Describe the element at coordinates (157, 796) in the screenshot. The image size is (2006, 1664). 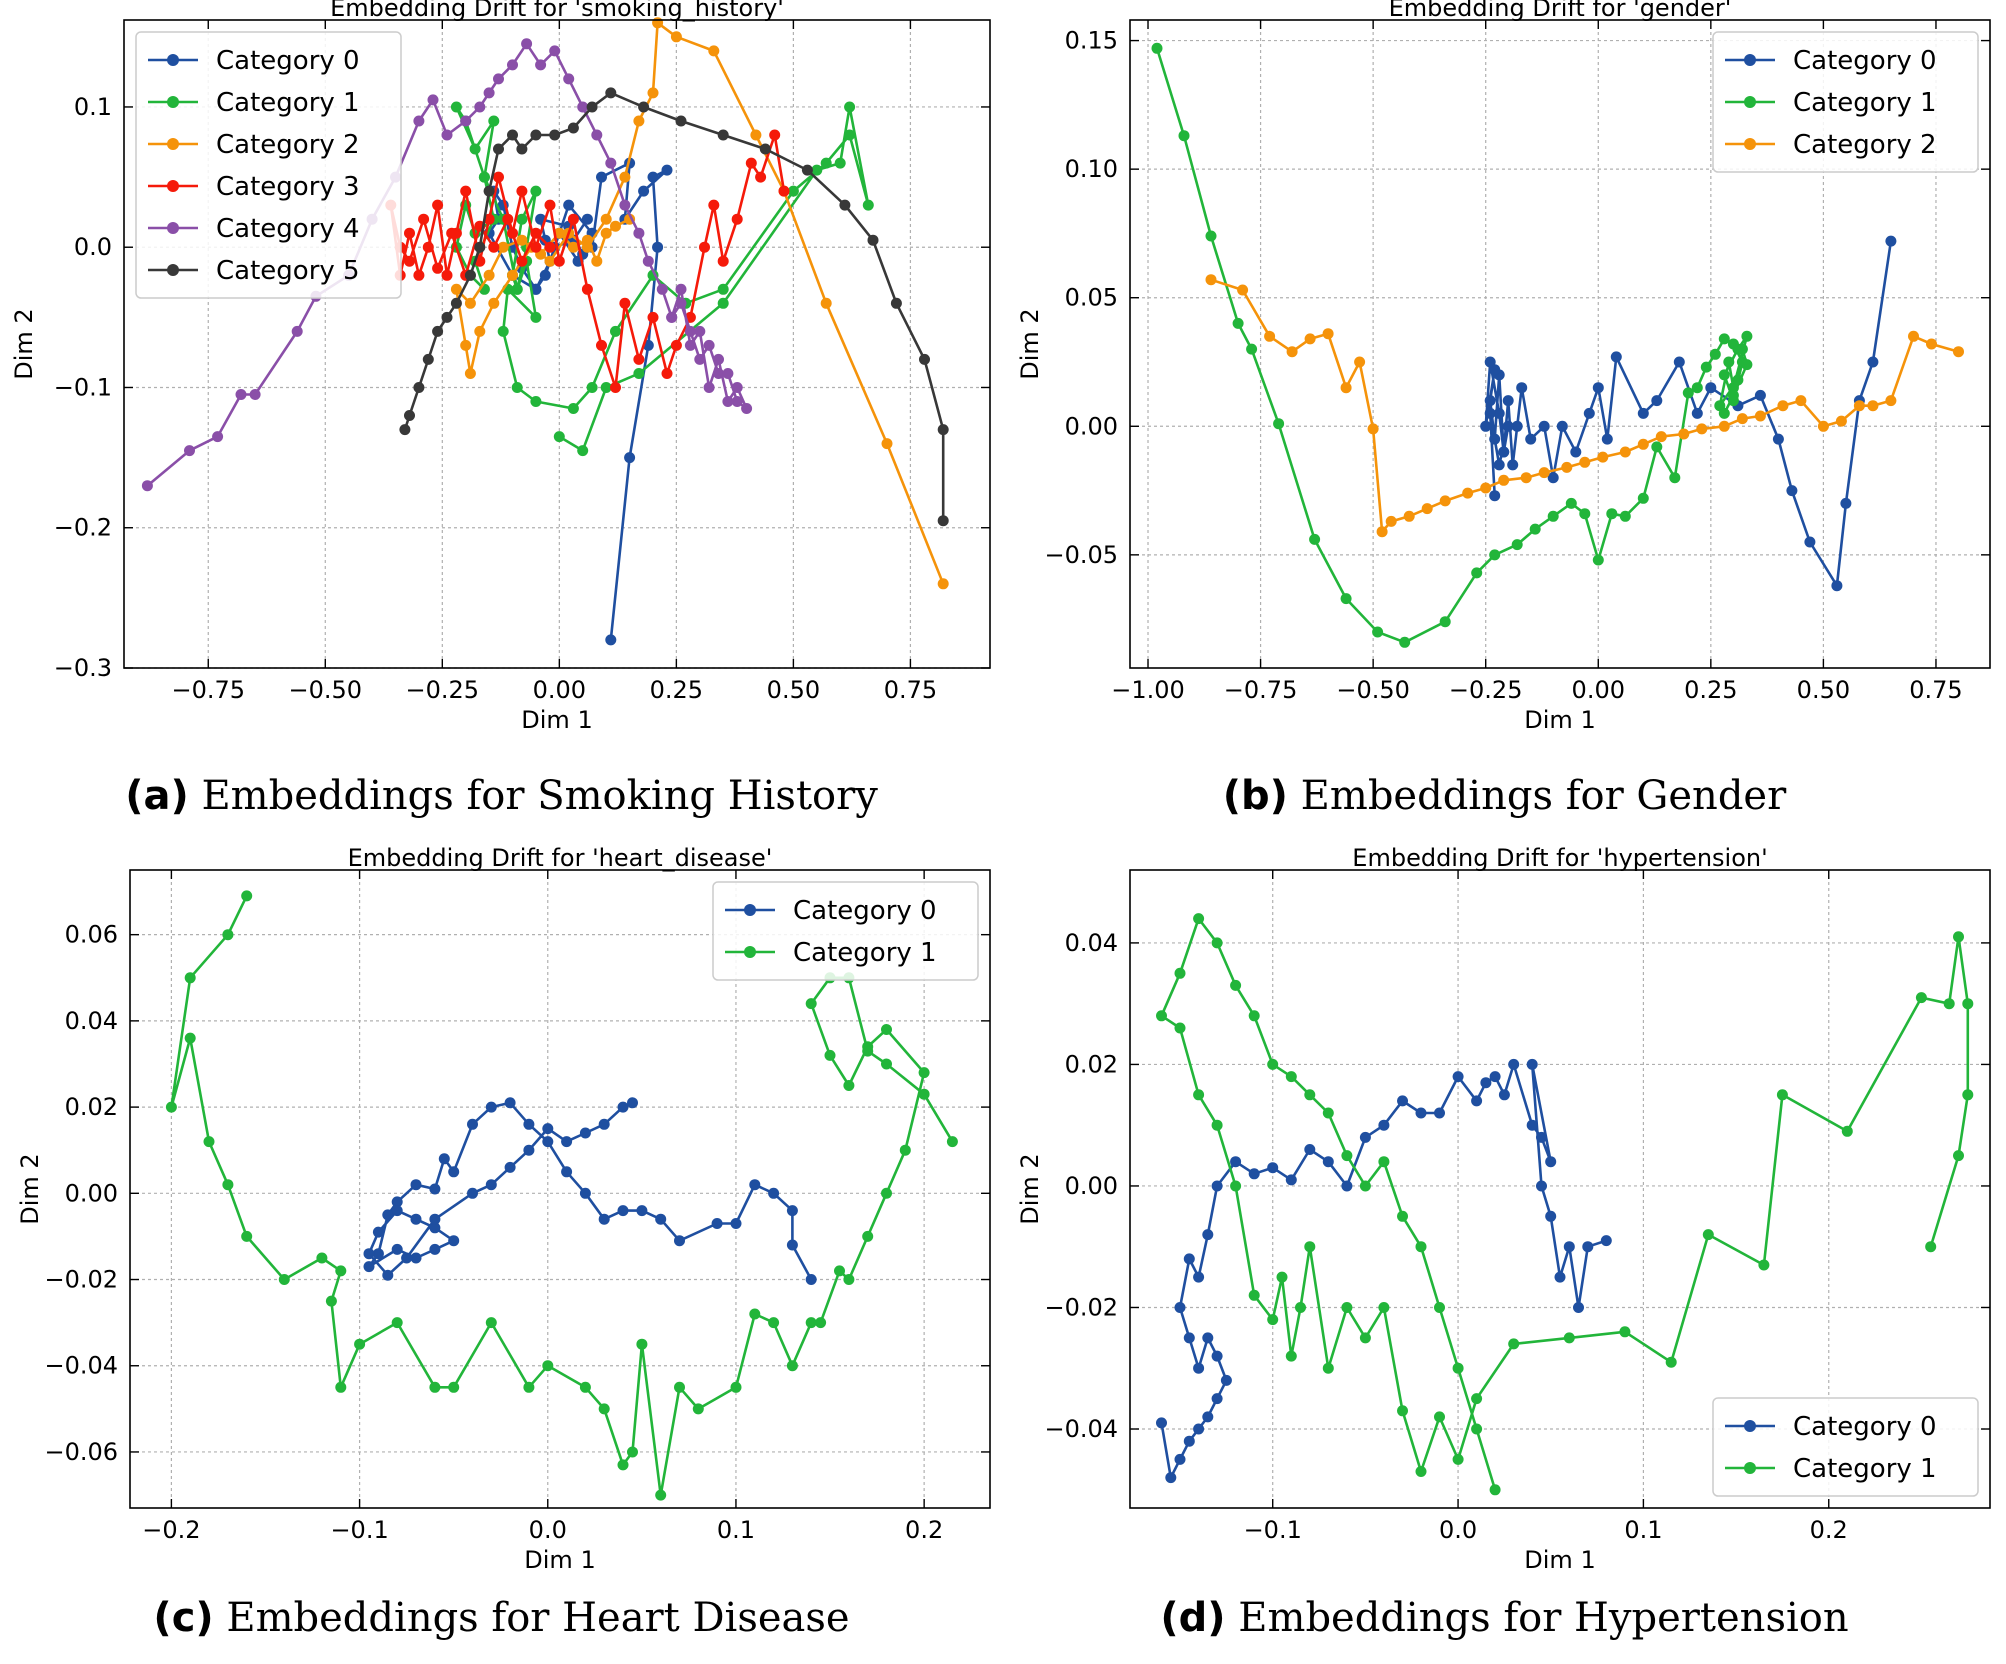
I see `caption-a-label: (a)` at that location.